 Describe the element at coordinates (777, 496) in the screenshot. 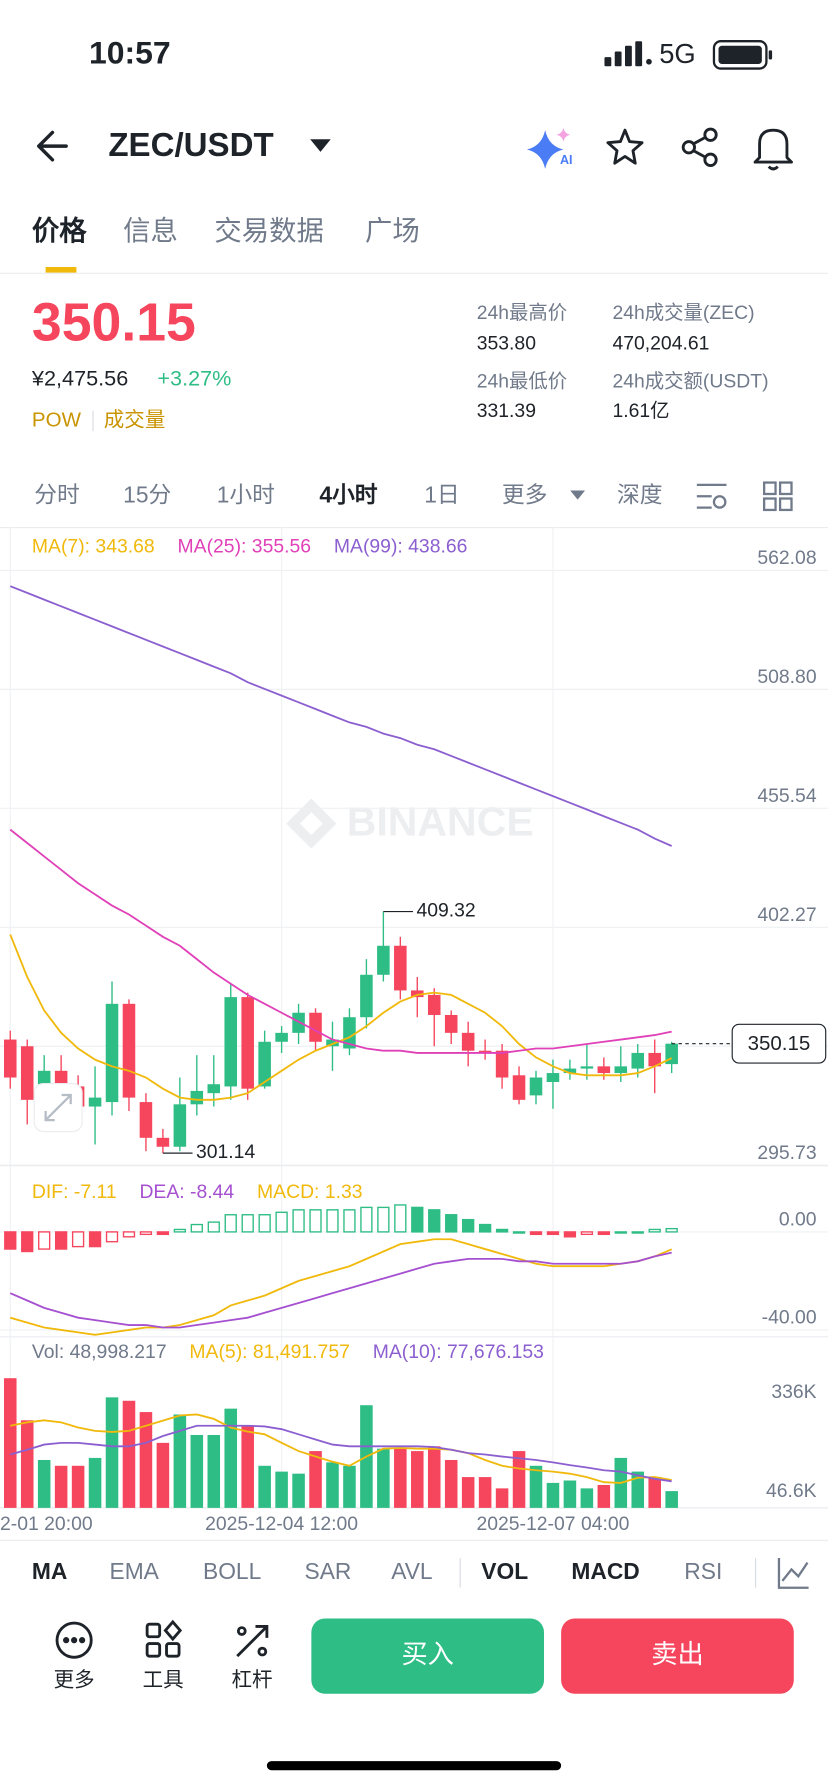

I see `layout-button` at that location.